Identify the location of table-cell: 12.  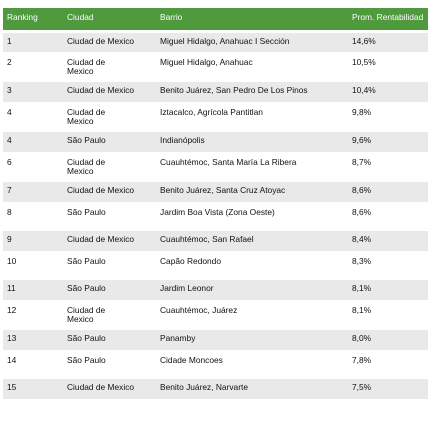
(33, 315).